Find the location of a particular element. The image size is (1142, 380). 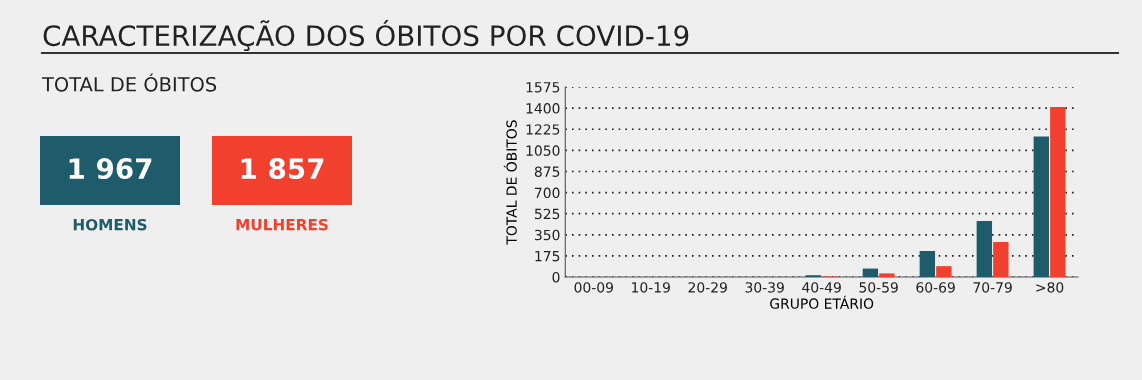

x-tick-label: 60-69 is located at coordinates (935, 287).